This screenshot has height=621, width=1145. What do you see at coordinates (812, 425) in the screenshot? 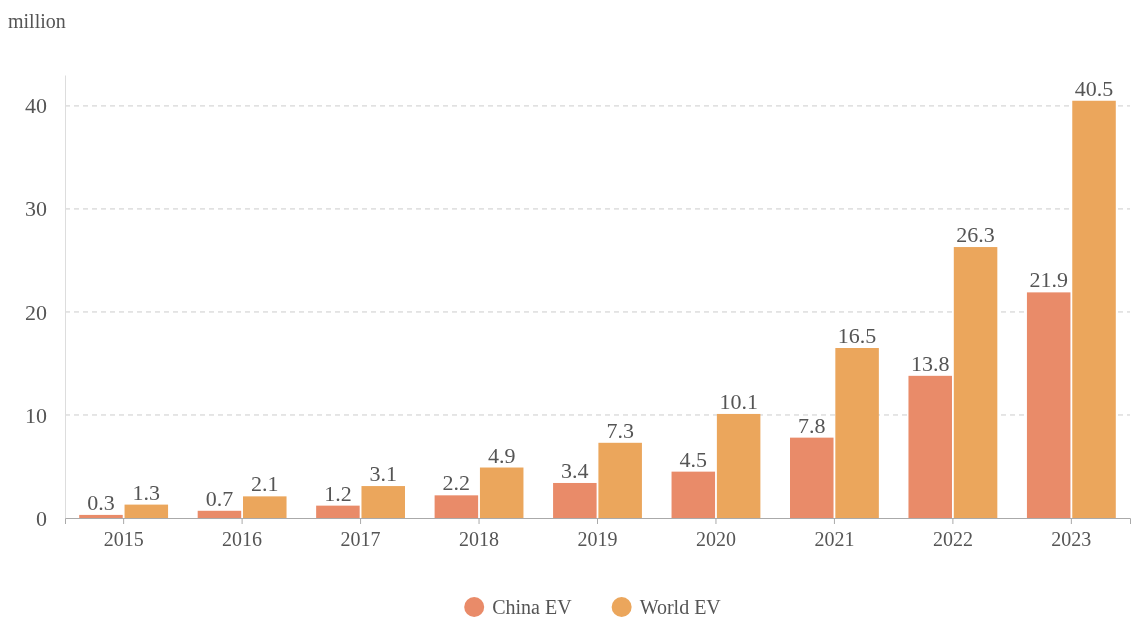
I see `data-label: 7.8` at bounding box center [812, 425].